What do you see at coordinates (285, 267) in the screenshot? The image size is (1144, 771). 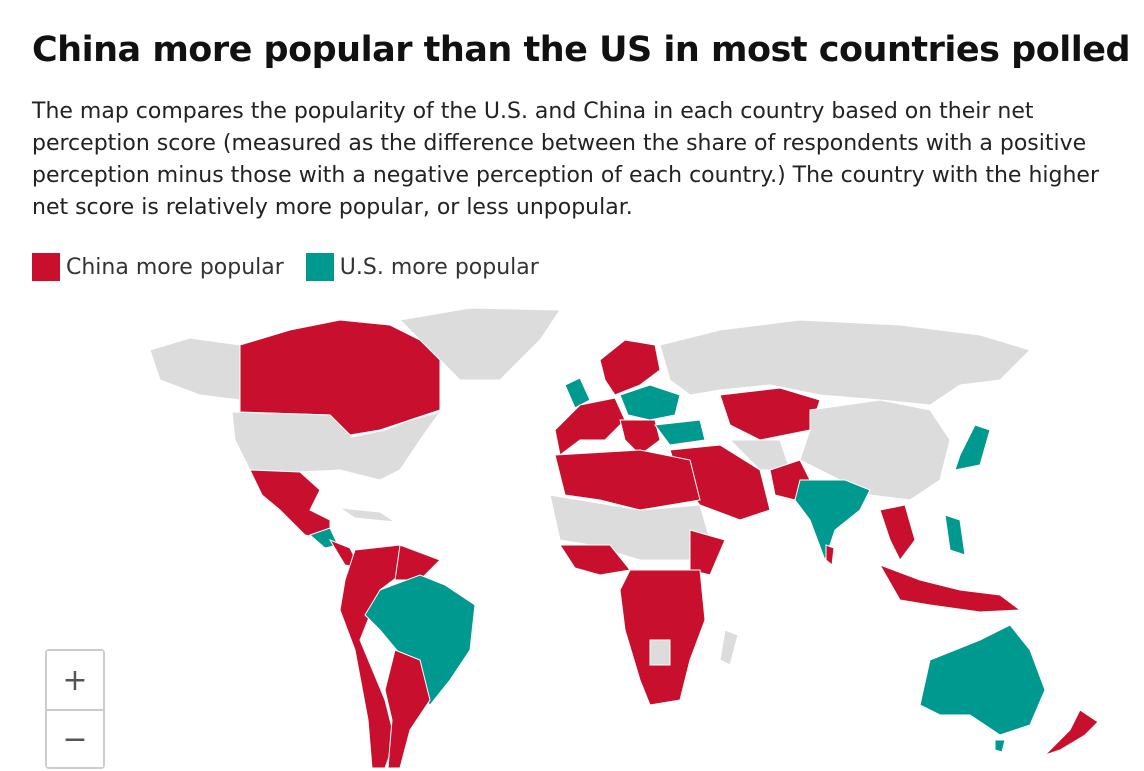 I see `legend: China more popular U.S. more popular` at bounding box center [285, 267].